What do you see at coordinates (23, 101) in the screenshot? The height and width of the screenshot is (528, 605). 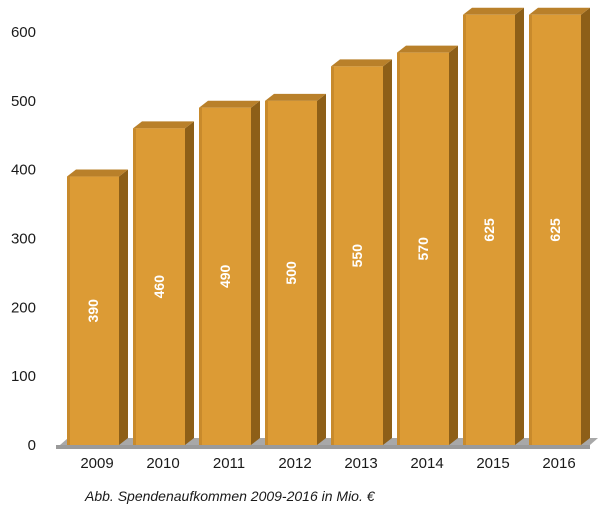 I see `y-tick-label: 500` at bounding box center [23, 101].